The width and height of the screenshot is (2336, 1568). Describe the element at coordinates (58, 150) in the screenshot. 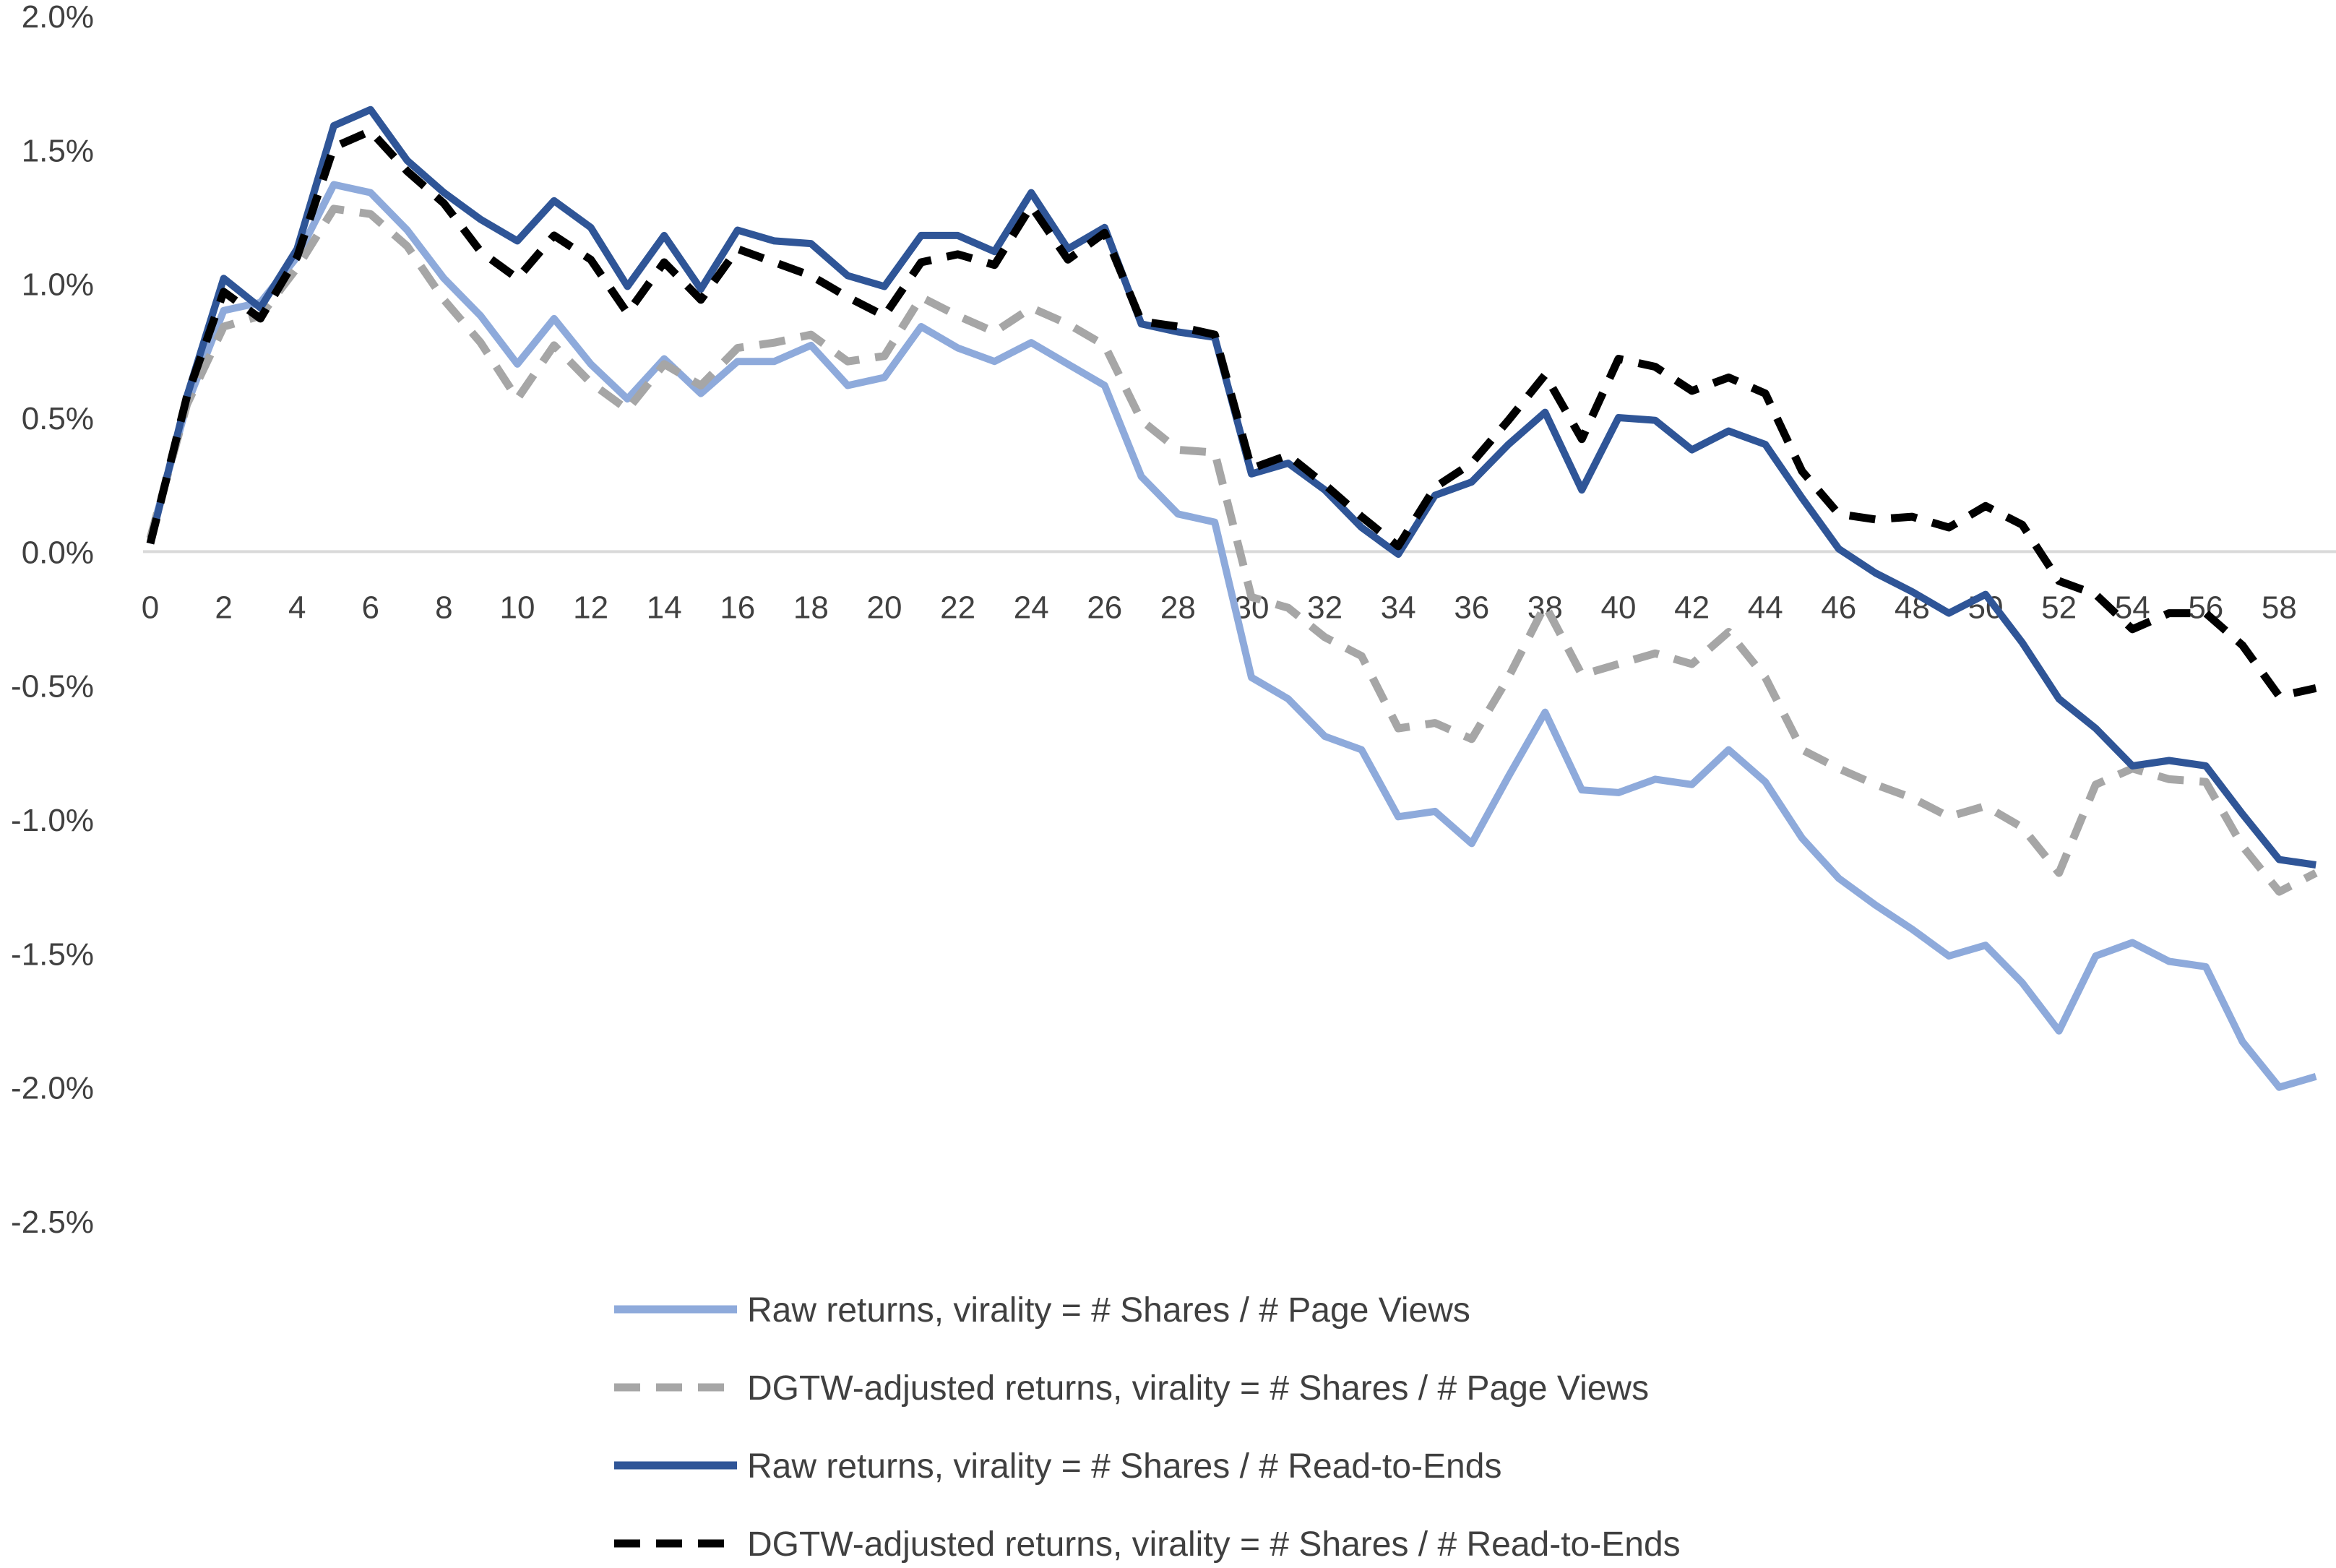

I see `y-tick-label: 1.5%` at that location.